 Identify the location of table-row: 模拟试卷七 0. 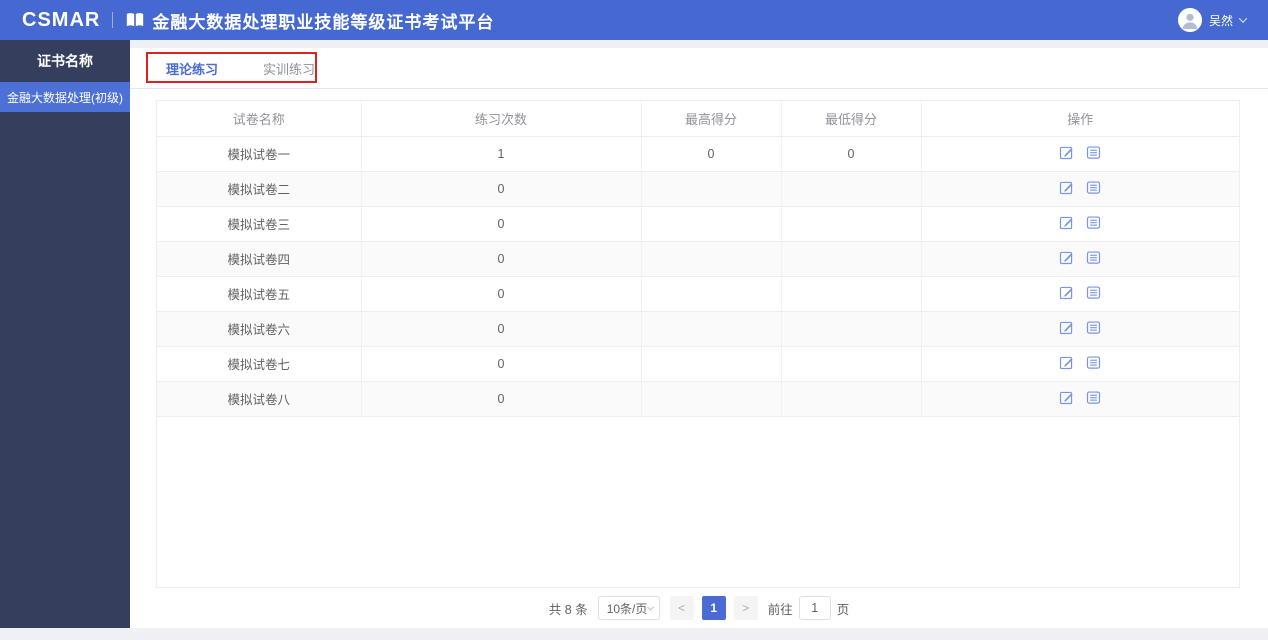
(698, 364).